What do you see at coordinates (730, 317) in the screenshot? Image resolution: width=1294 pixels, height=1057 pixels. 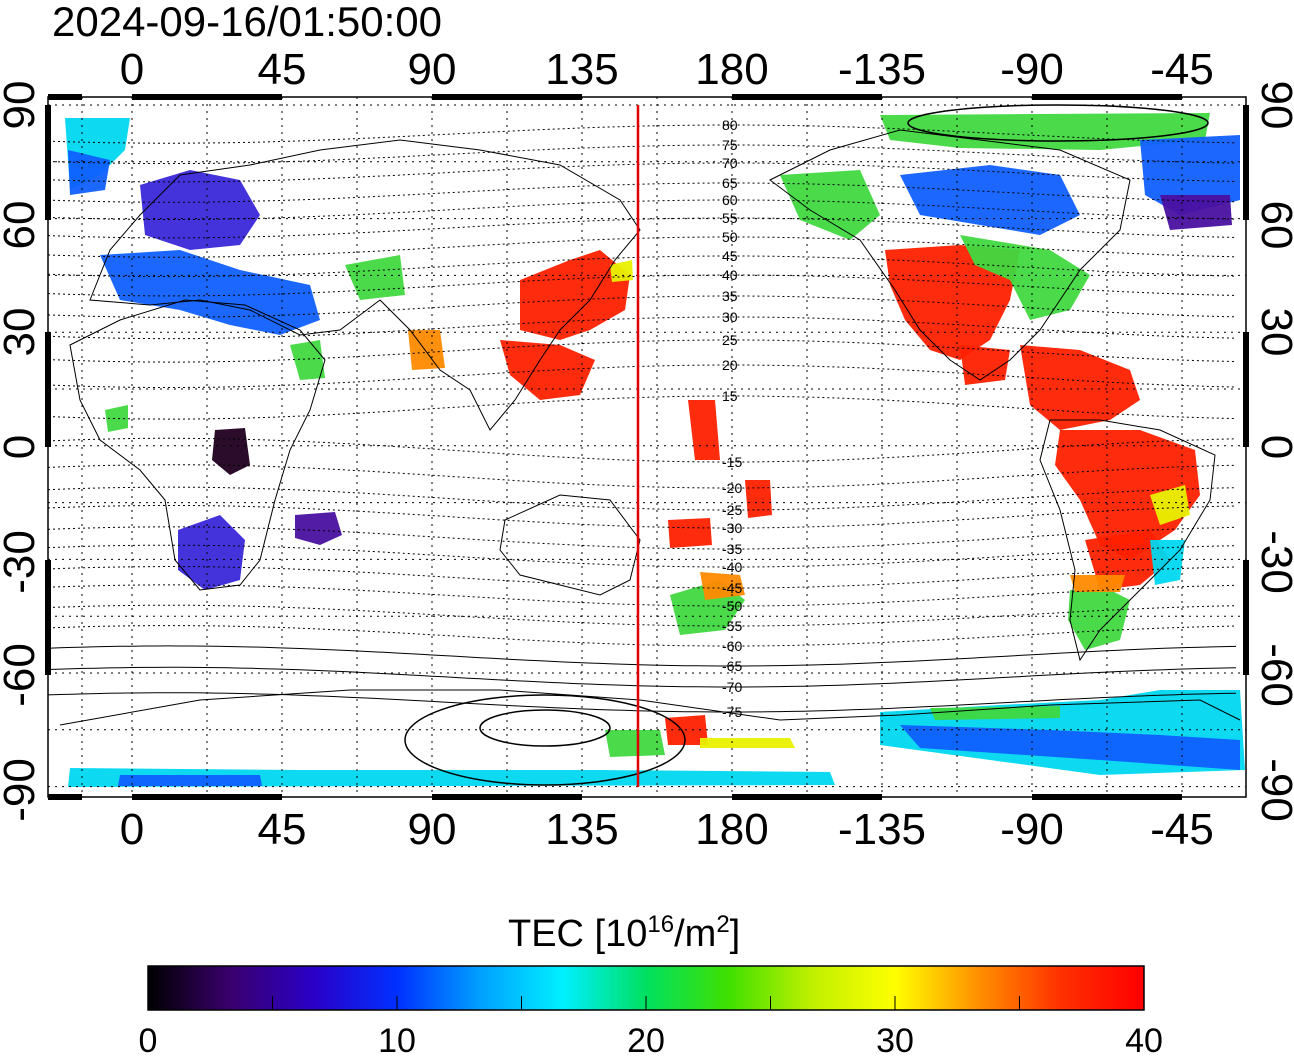 I see `contour-label: 30` at bounding box center [730, 317].